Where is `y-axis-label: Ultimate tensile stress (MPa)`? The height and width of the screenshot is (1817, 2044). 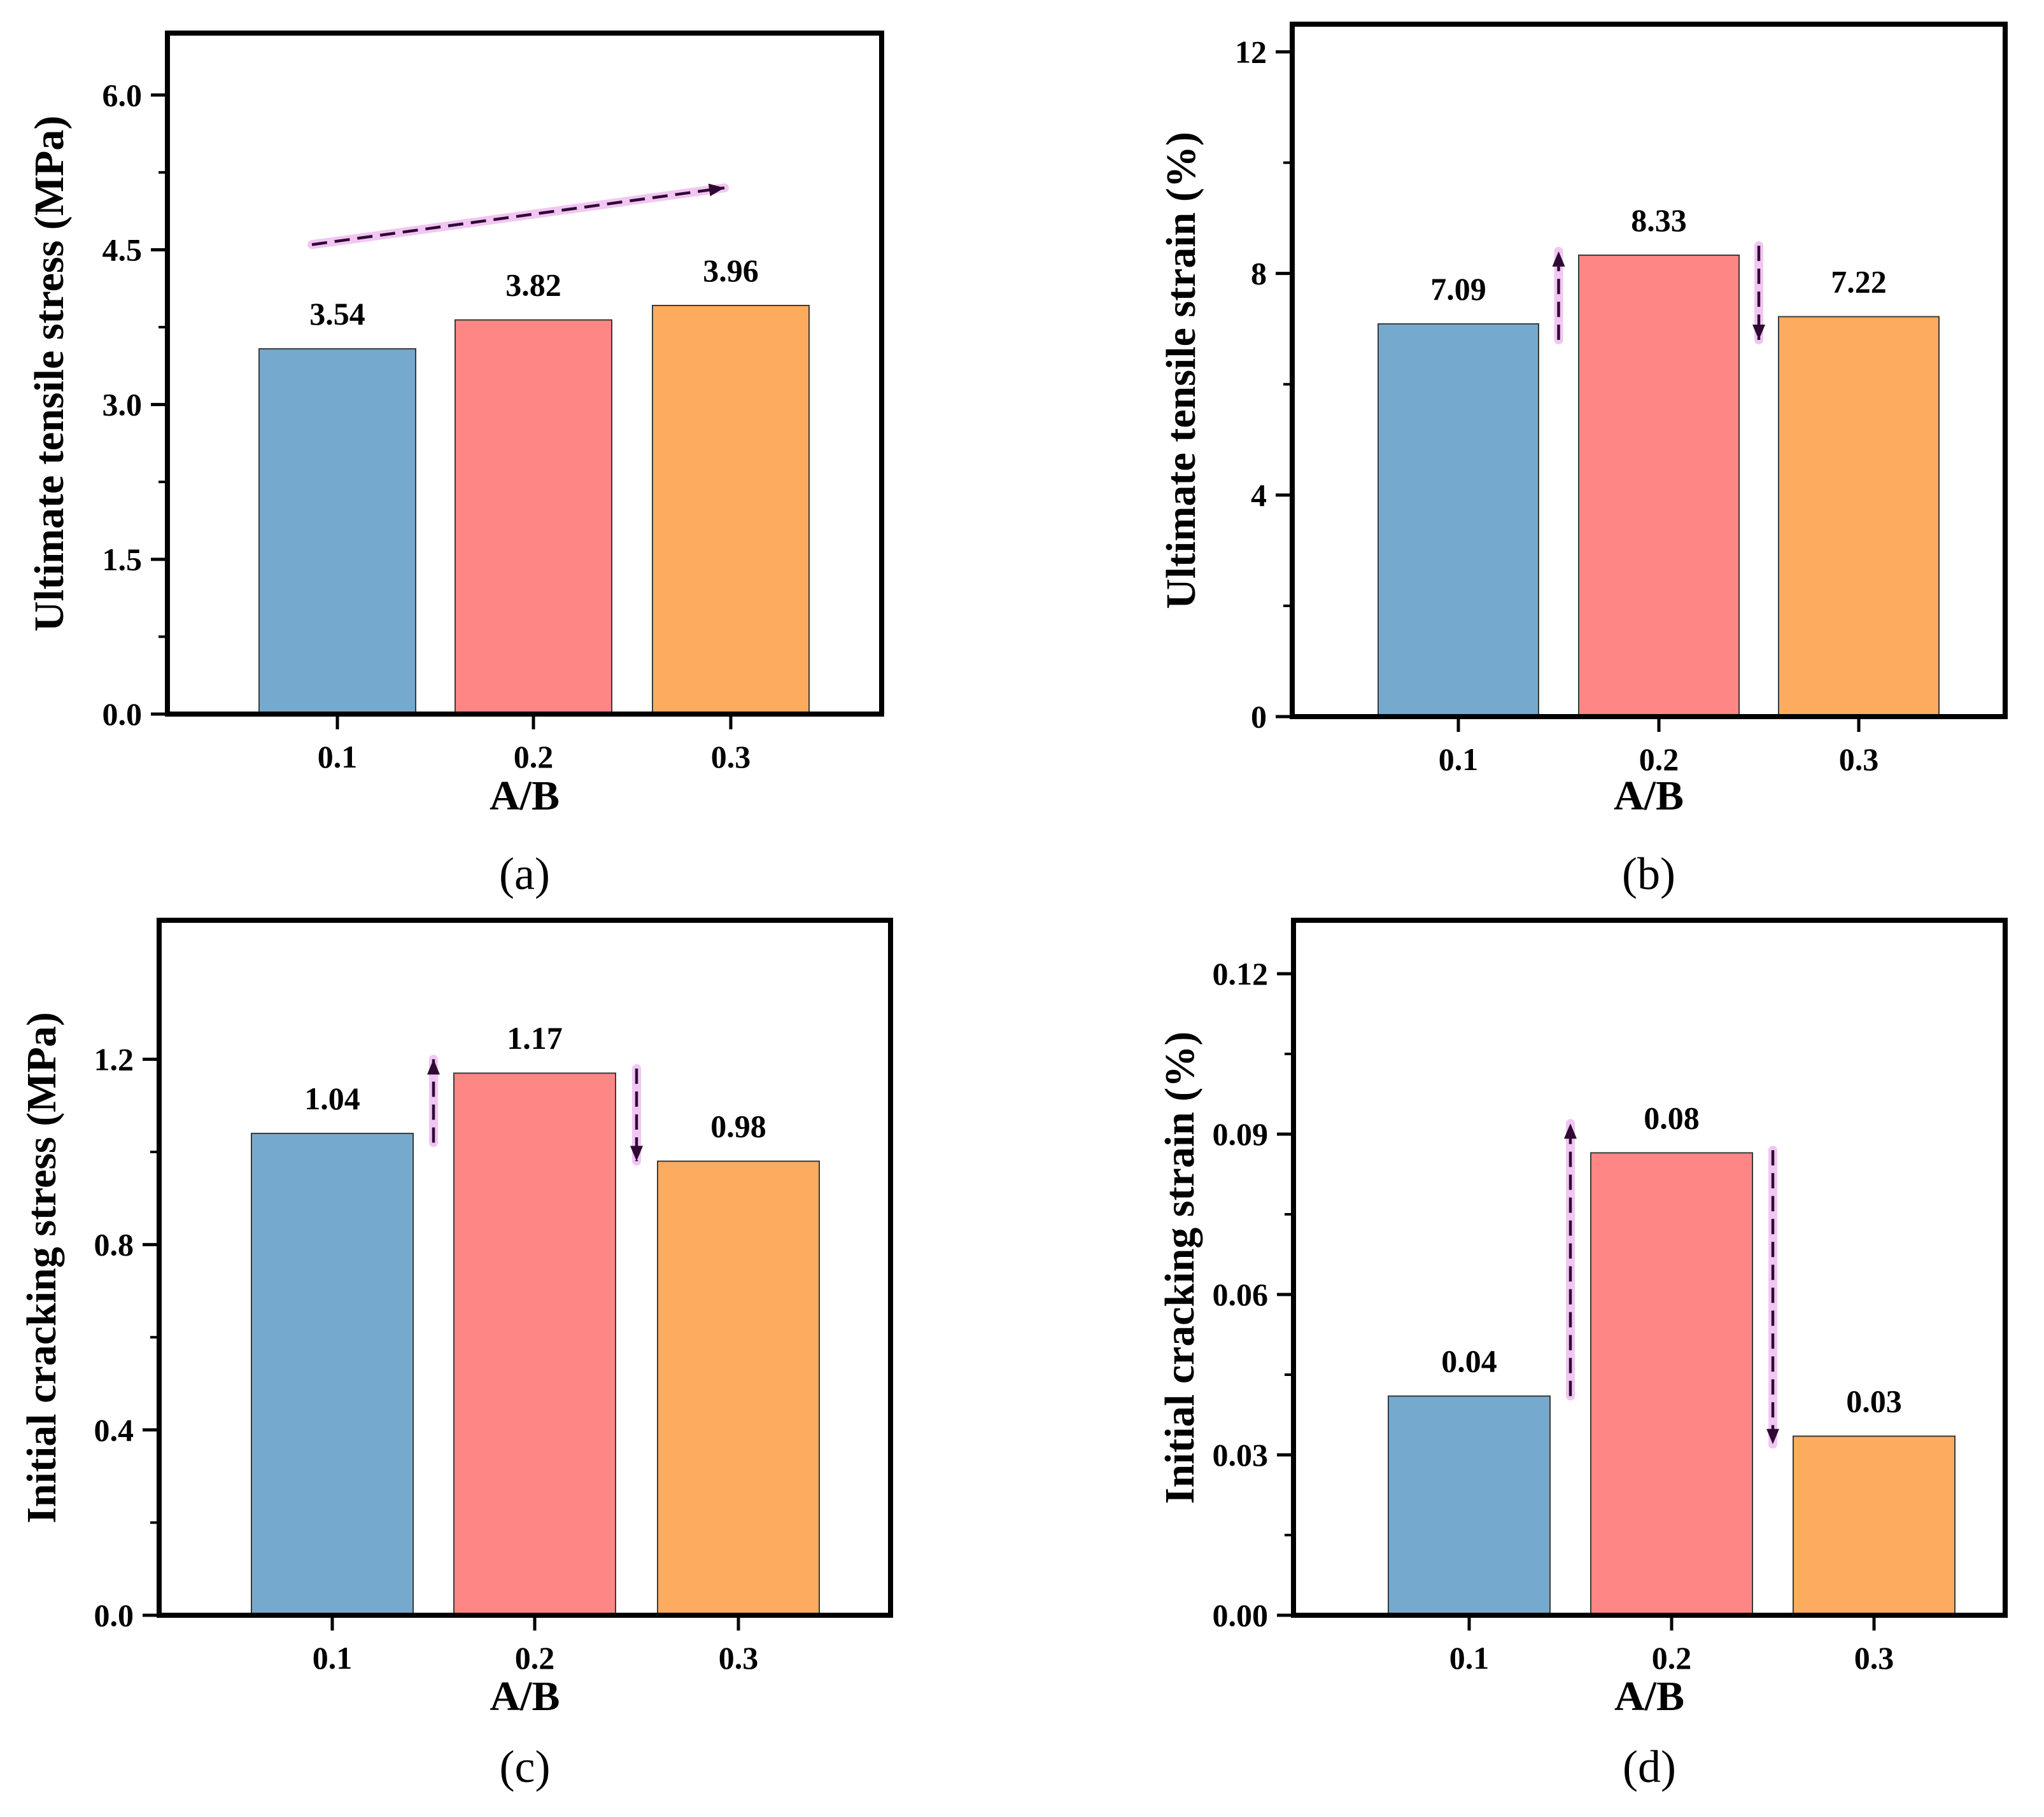
y-axis-label: Ultimate tensile stress (MPa) is located at coordinates (50, 374).